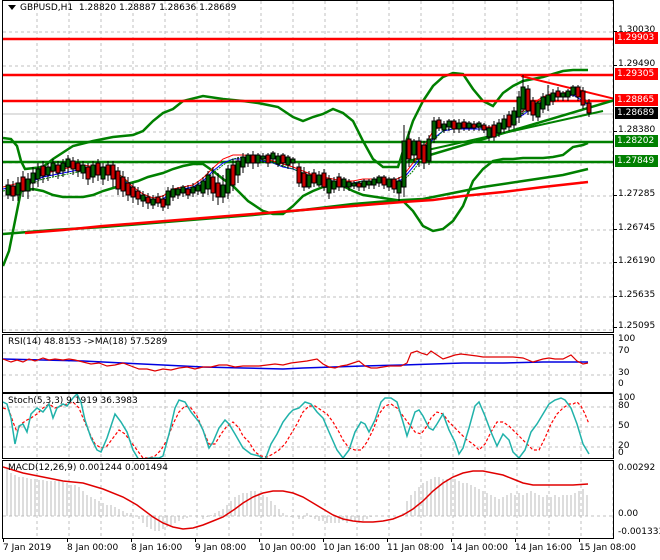  What do you see at coordinates (636, 74) in the screenshot?
I see `price-tag-resistance-2: 1.29305` at bounding box center [636, 74].